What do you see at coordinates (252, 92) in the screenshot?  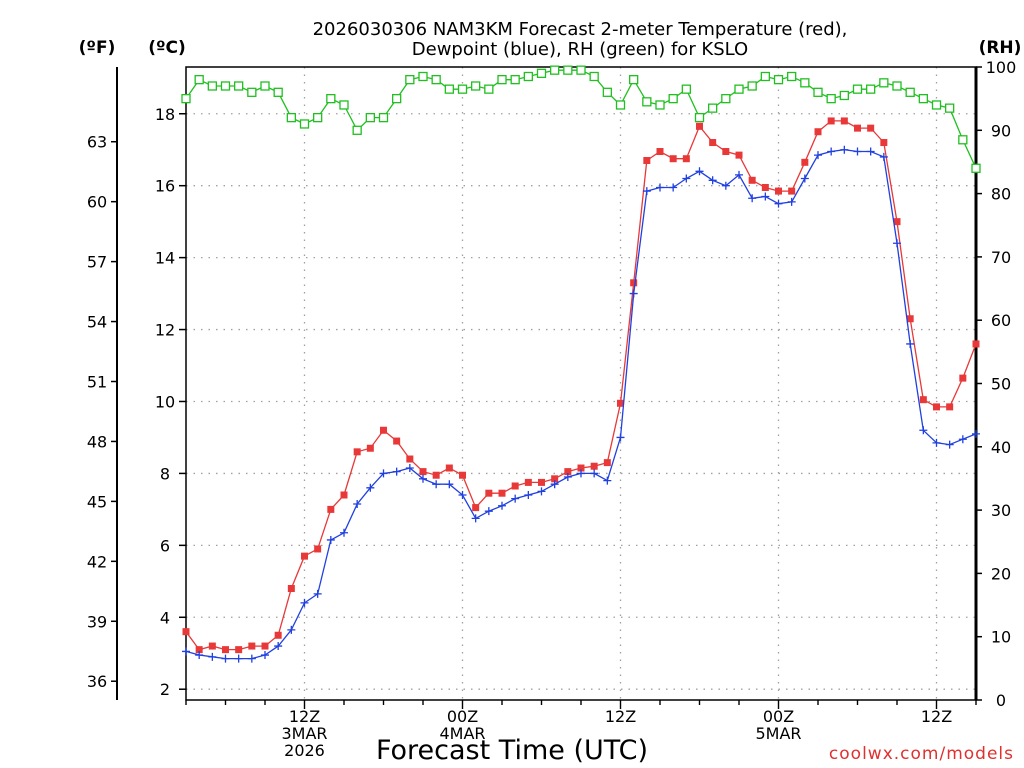 I see `rh-point-h8` at bounding box center [252, 92].